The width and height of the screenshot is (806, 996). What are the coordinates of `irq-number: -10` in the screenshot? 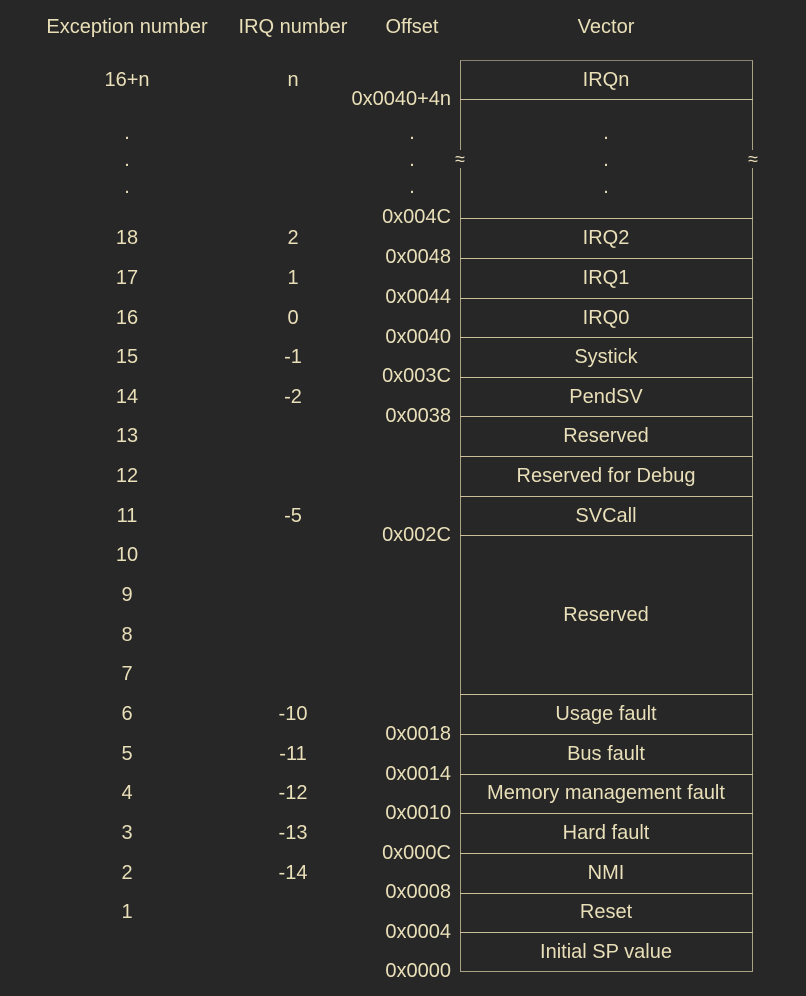 It's located at (293, 714).